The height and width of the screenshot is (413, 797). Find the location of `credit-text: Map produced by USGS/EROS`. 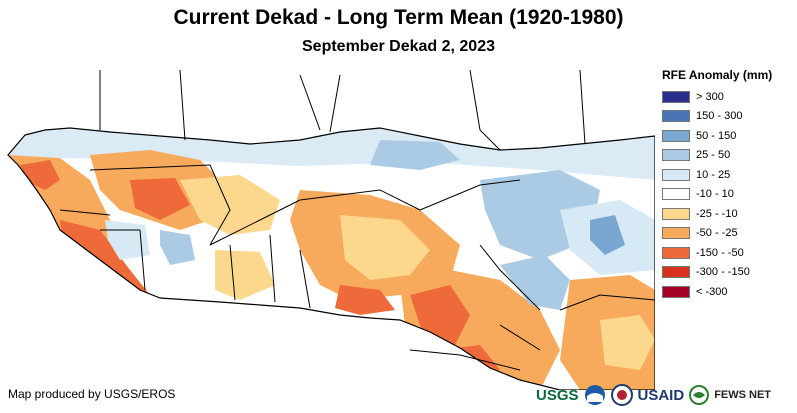

credit-text: Map produced by USGS/EROS is located at coordinates (92, 394).